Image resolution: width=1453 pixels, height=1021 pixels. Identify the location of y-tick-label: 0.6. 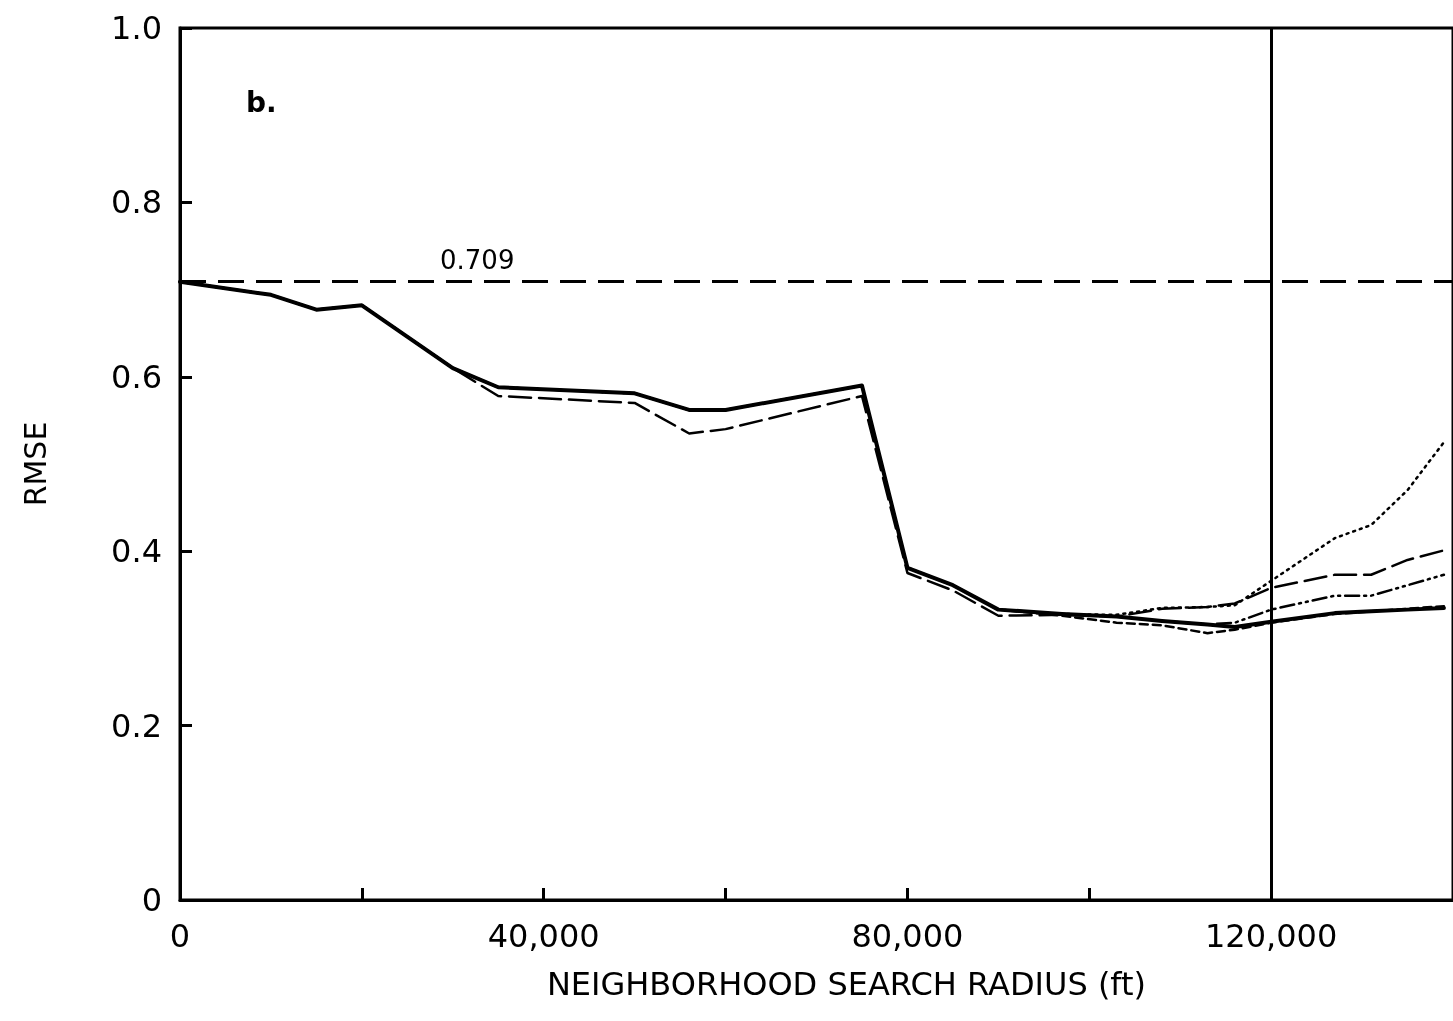
(136, 376).